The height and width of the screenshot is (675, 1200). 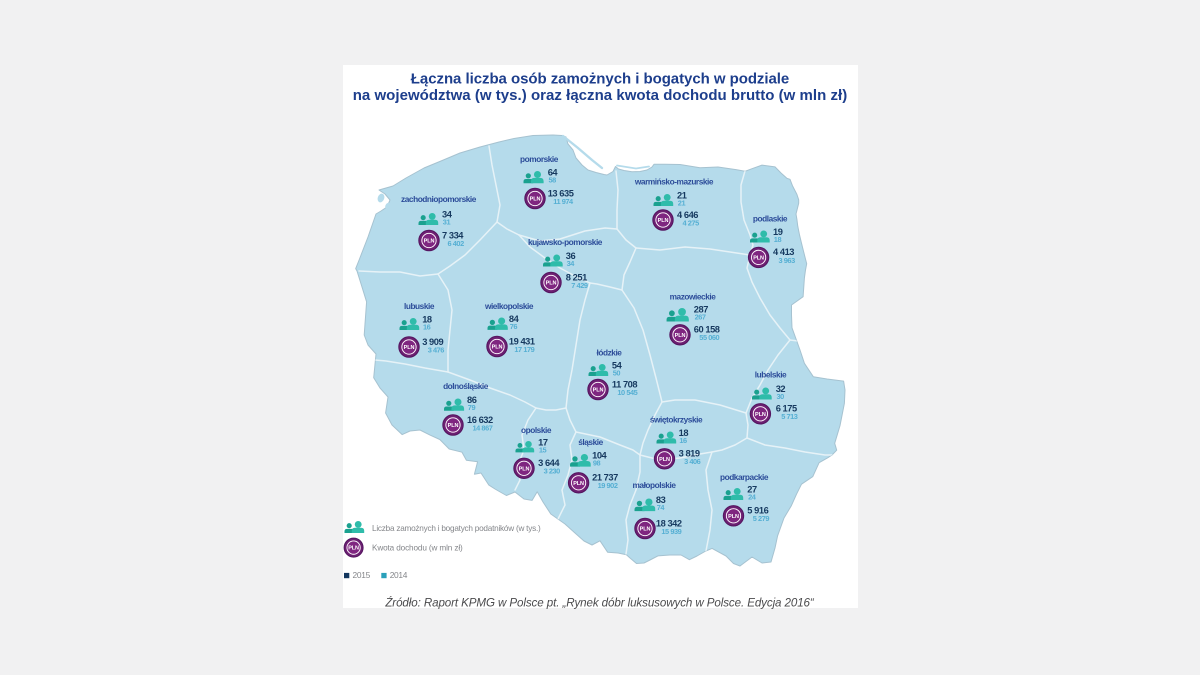 What do you see at coordinates (605, 478) in the screenshot?
I see `svg-text: 21 737` at bounding box center [605, 478].